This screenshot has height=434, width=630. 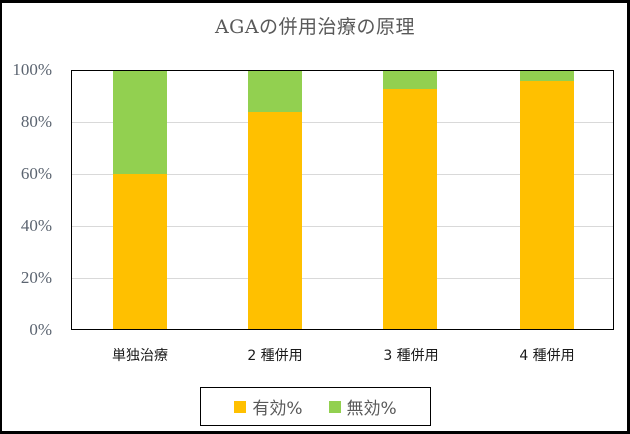 I want to click on legend-label-effective: 有効%, so click(x=277, y=409).